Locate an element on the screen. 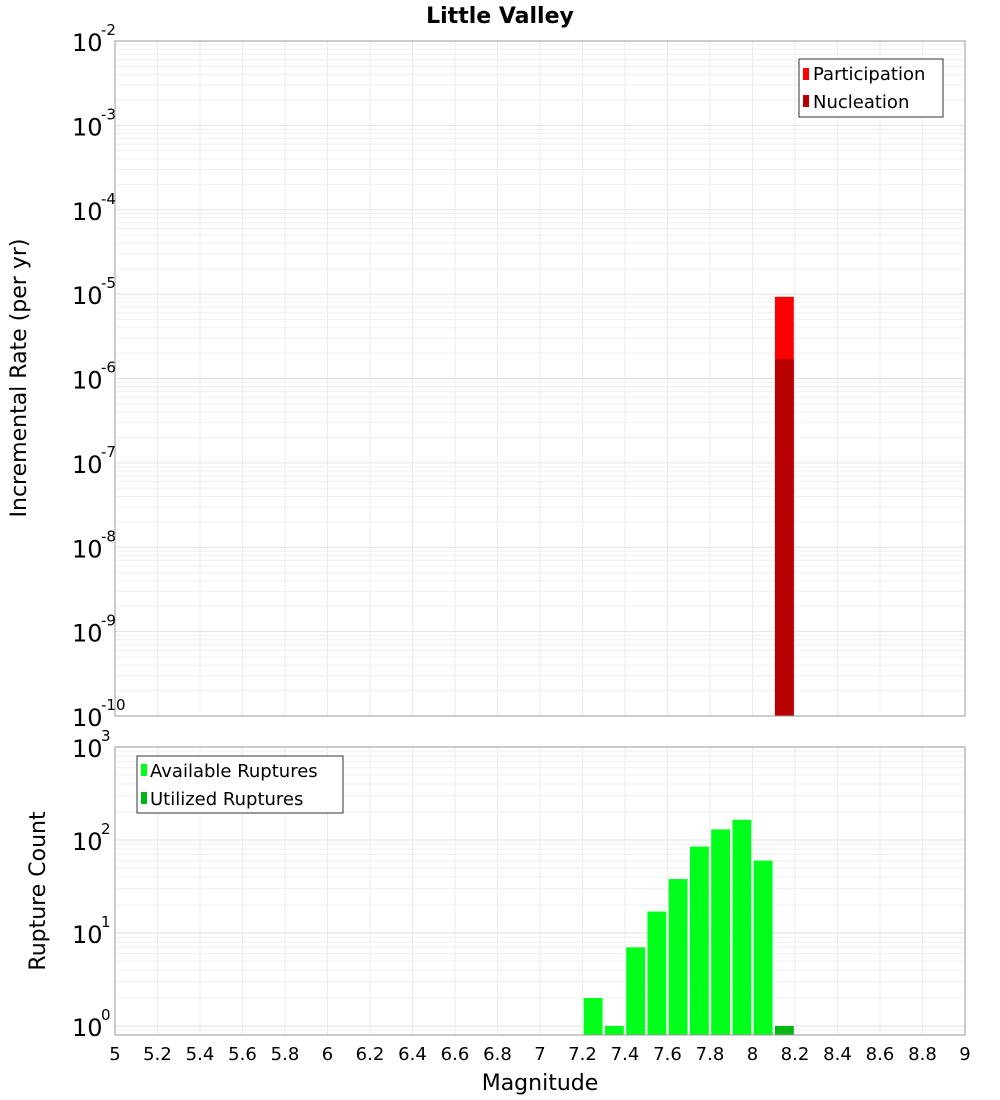  x-tick-label: 5.4 is located at coordinates (200, 1054).